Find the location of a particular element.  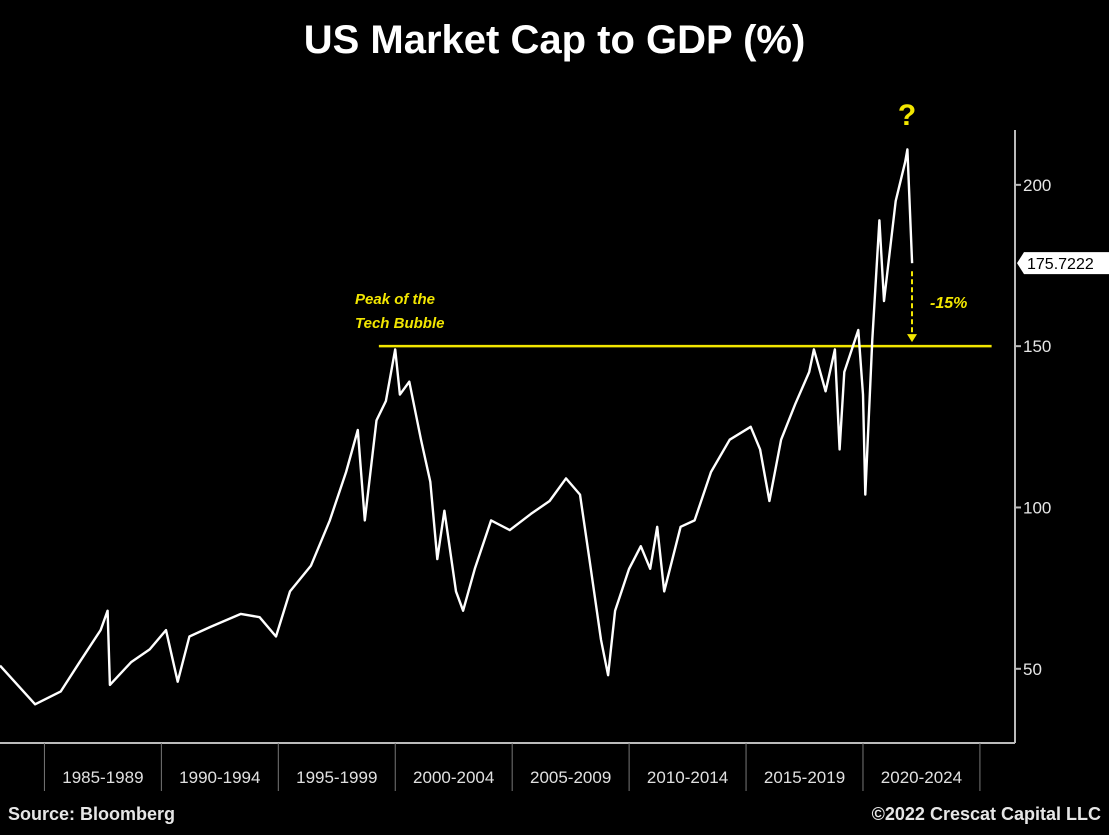

source-note: Source: Bloomberg is located at coordinates (92, 814).